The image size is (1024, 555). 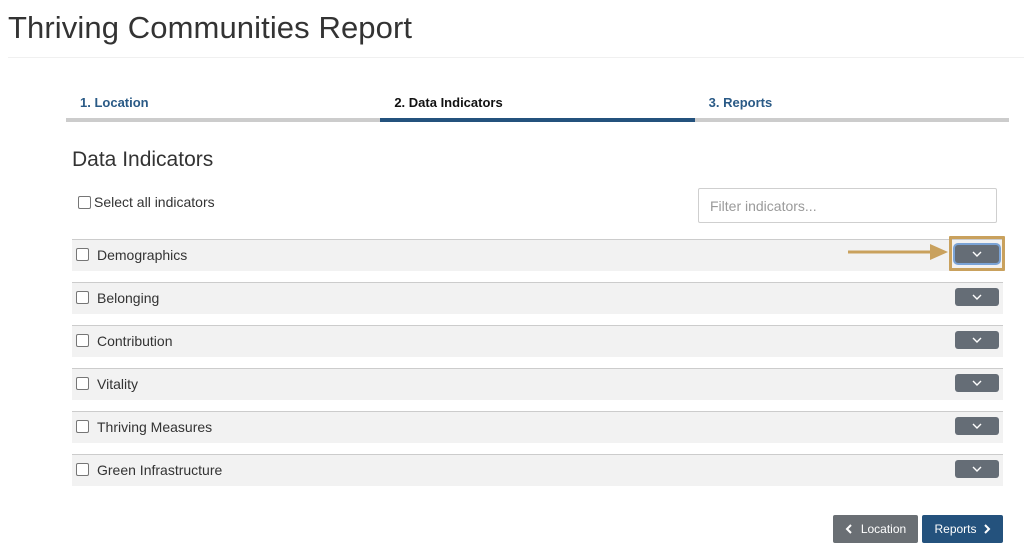 What do you see at coordinates (114, 102) in the screenshot?
I see `step-location-label: 1. Location` at bounding box center [114, 102].